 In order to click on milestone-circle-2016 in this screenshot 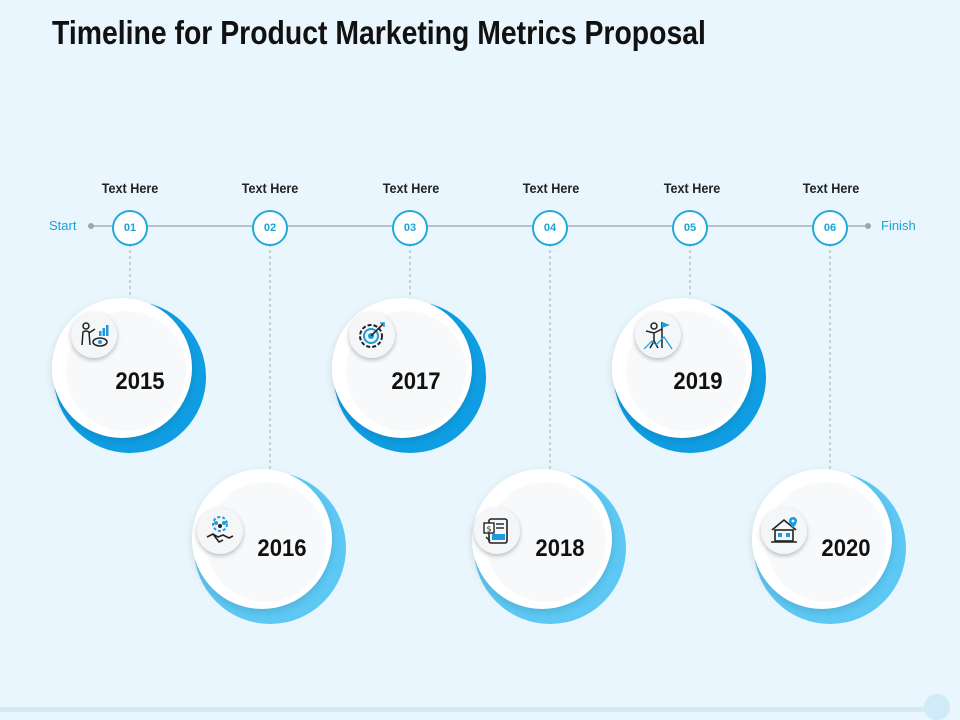, I will do `click(269, 546)`.